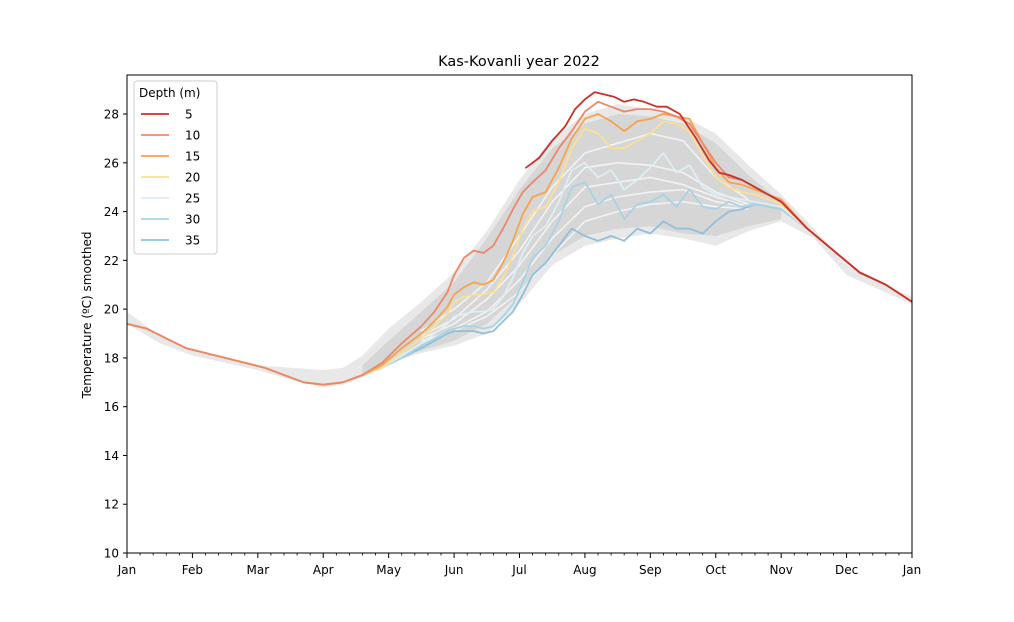  I want to click on legend-label-depth-25: 25, so click(192, 199).